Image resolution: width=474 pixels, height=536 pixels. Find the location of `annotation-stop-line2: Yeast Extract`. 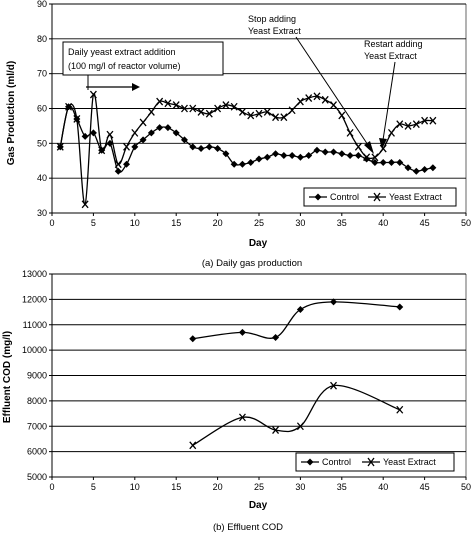

annotation-stop-line2: Yeast Extract is located at coordinates (274, 31).